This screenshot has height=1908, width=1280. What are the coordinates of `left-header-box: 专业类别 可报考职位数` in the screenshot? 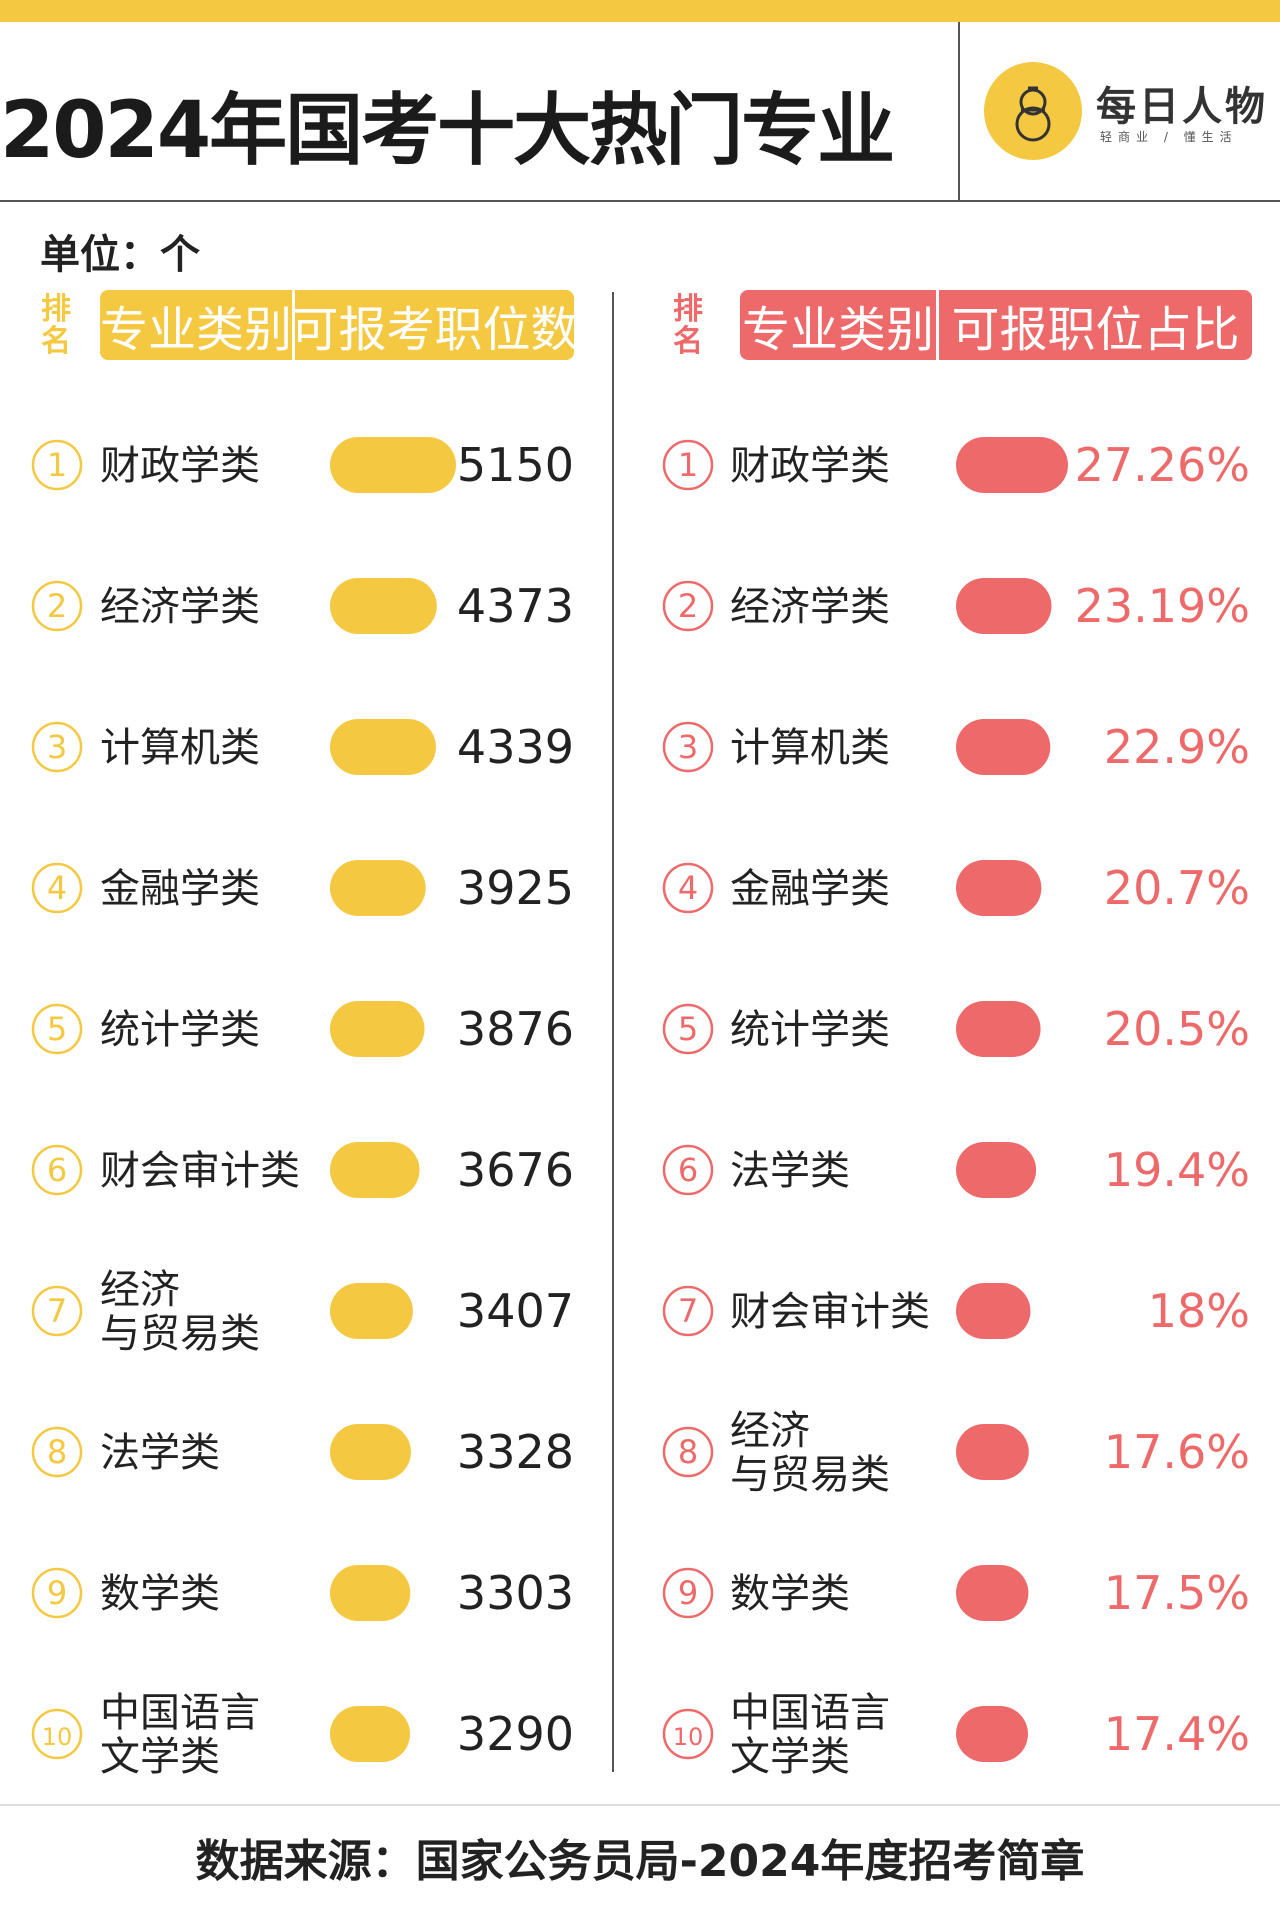 It's located at (337, 325).